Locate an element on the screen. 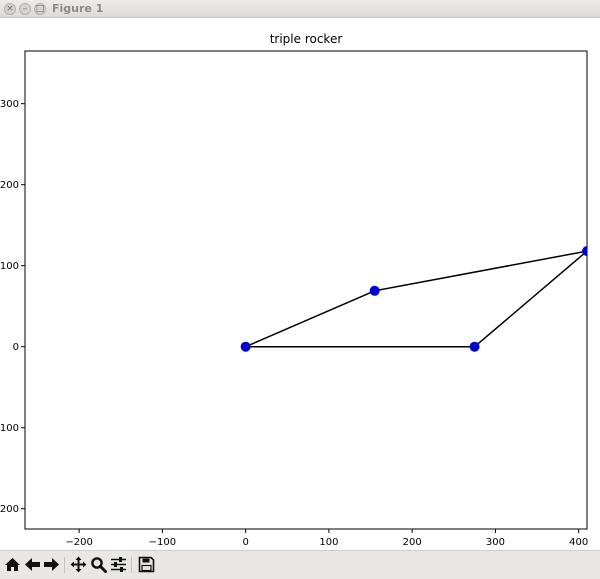 This screenshot has height=579, width=600. maximize-window-button: □ is located at coordinates (40, 9).